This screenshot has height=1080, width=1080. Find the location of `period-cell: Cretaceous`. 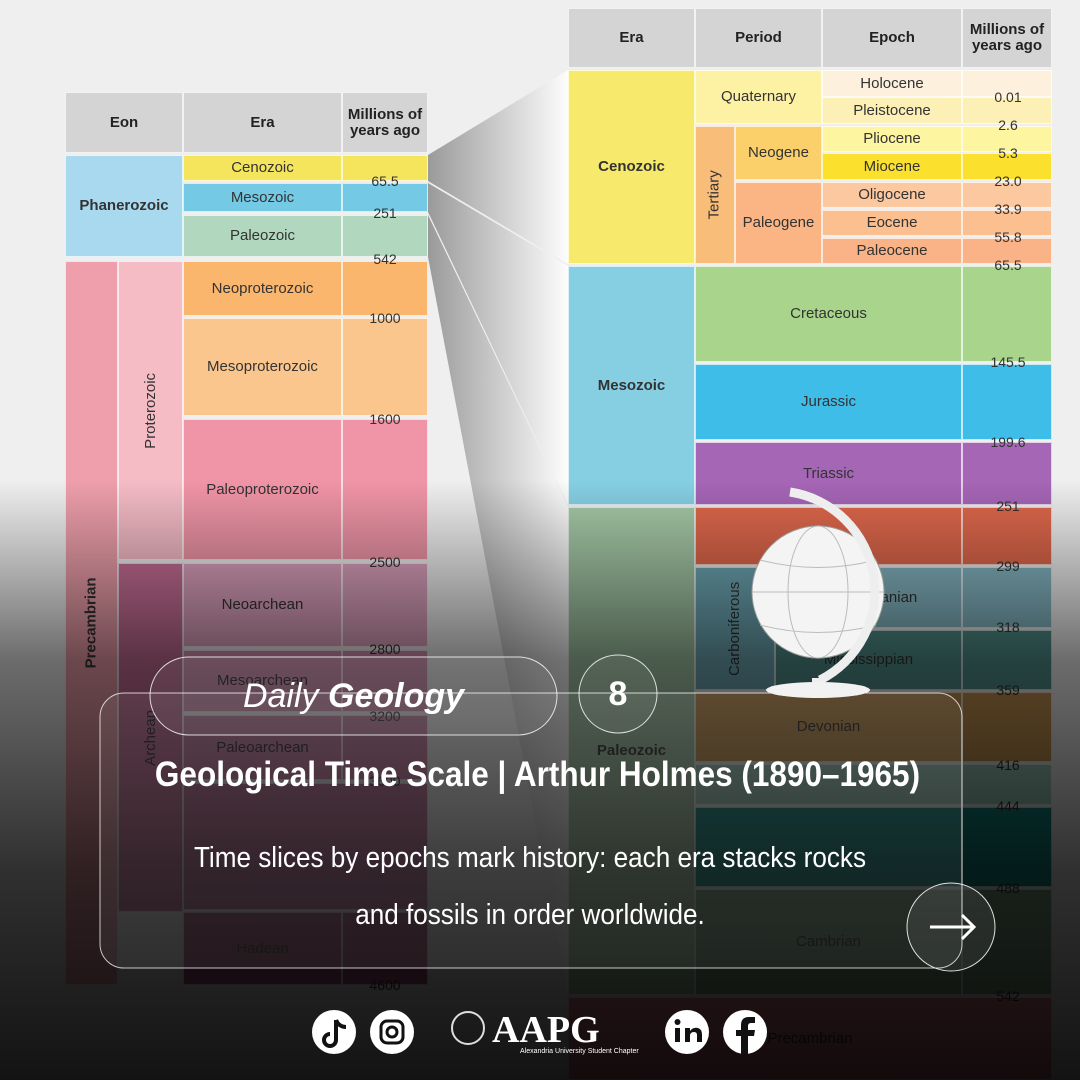

period-cell: Cretaceous is located at coordinates (828, 314).